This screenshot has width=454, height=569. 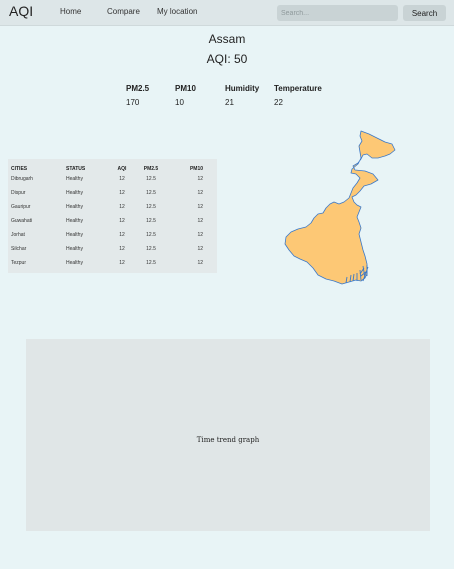 What do you see at coordinates (177, 11) in the screenshot?
I see `nav-link-my-location: My location` at bounding box center [177, 11].